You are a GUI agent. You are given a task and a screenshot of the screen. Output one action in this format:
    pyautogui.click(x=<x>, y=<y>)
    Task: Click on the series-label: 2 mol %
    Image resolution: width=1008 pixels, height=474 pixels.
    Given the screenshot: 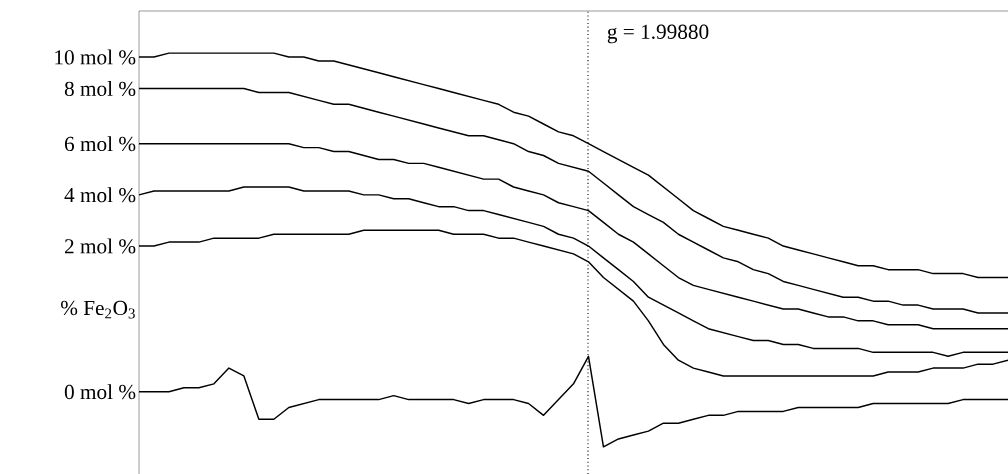 What is the action you would take?
    pyautogui.click(x=100, y=246)
    